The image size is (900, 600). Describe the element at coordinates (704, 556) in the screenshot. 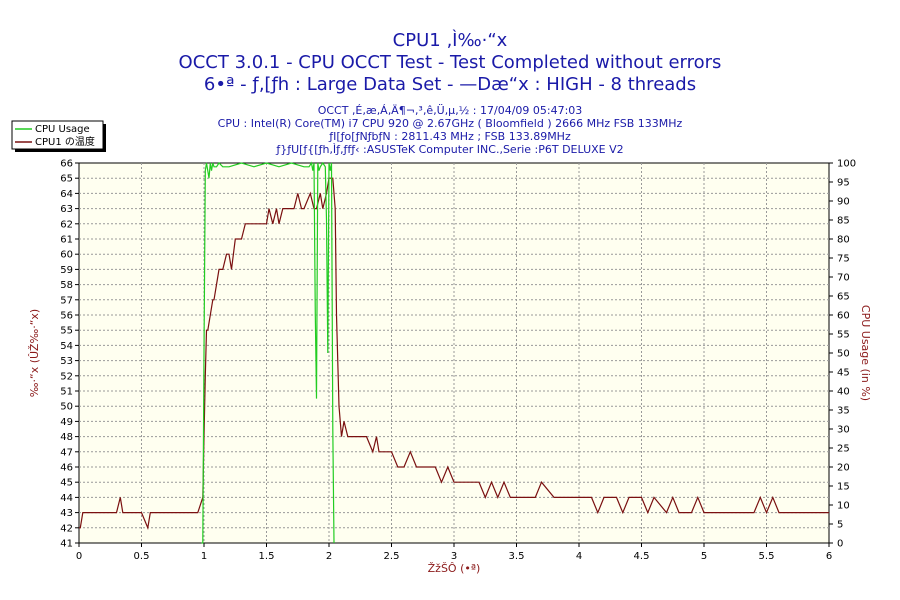

I see `x-tick-label: 5` at that location.